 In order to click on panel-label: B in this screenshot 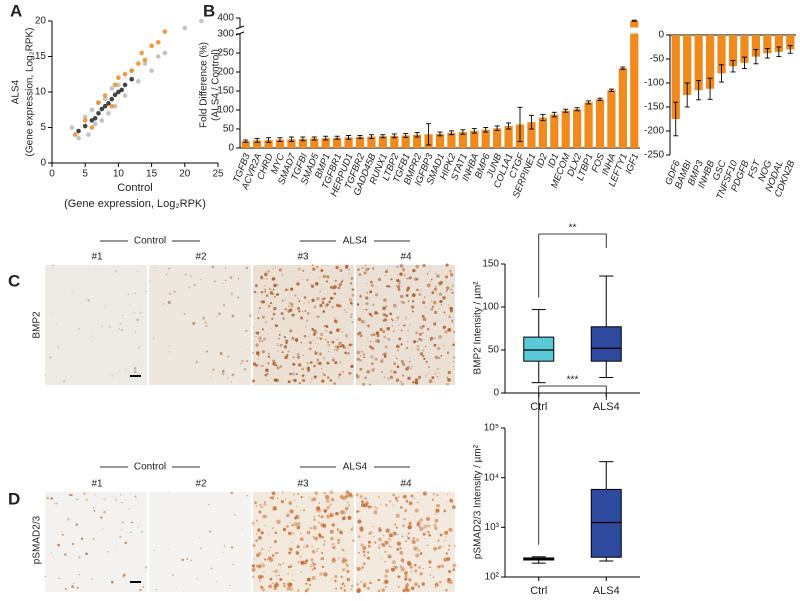, I will do `click(209, 10)`.